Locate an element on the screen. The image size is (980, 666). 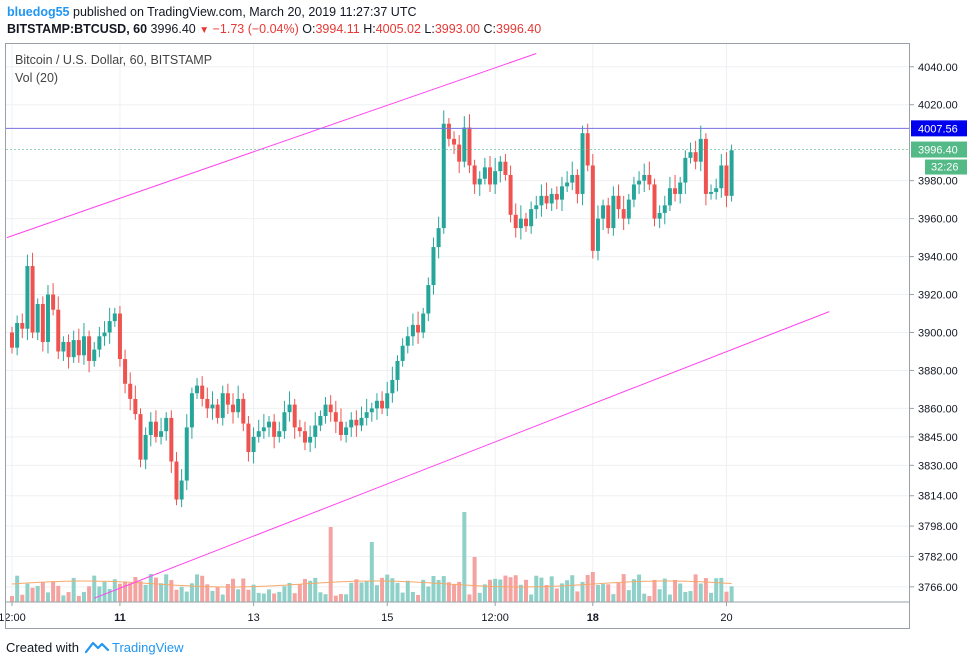
y-axis-label: 3920.00 is located at coordinates (938, 296).